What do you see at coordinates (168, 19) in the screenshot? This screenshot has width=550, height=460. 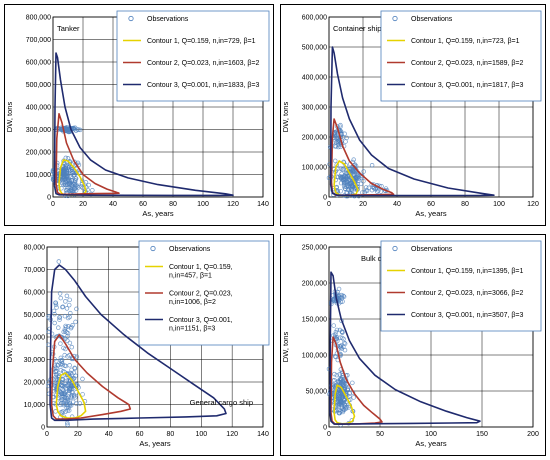 I see `legend-label-observations: Observations` at bounding box center [168, 19].